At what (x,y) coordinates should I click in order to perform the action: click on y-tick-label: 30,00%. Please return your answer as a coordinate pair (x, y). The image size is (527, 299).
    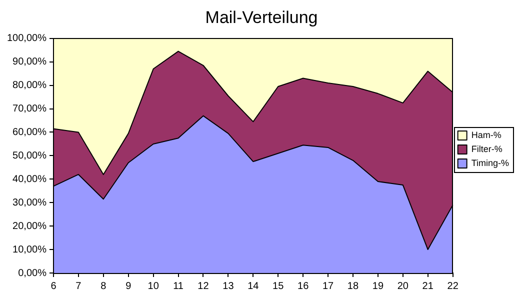
    Looking at the image, I should click on (29, 202).